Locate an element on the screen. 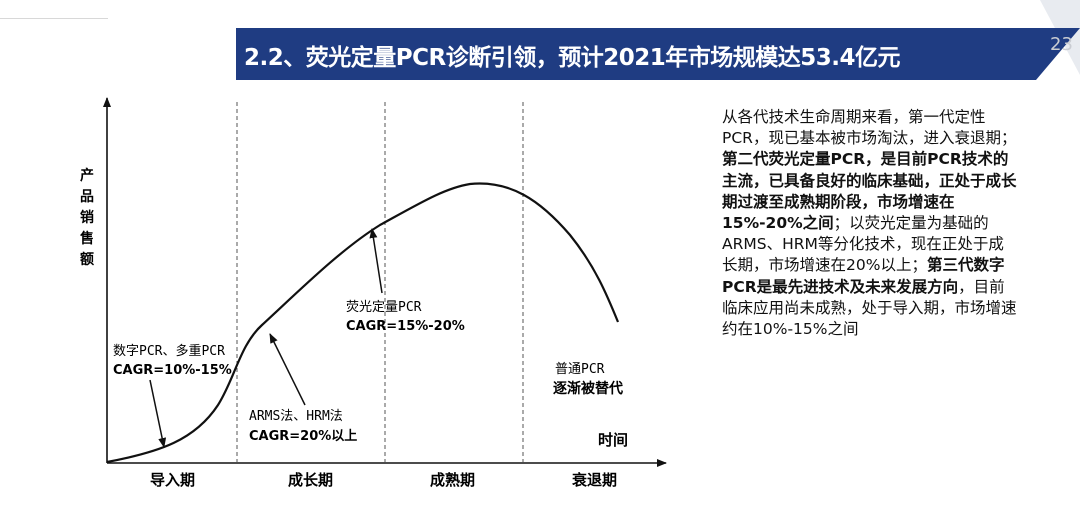 The image size is (1080, 511). description-segment: 从各代技术生命周期来看，第一代定性PCR，现已基本被市场淘汰，进入衰退期； is located at coordinates (869, 128).